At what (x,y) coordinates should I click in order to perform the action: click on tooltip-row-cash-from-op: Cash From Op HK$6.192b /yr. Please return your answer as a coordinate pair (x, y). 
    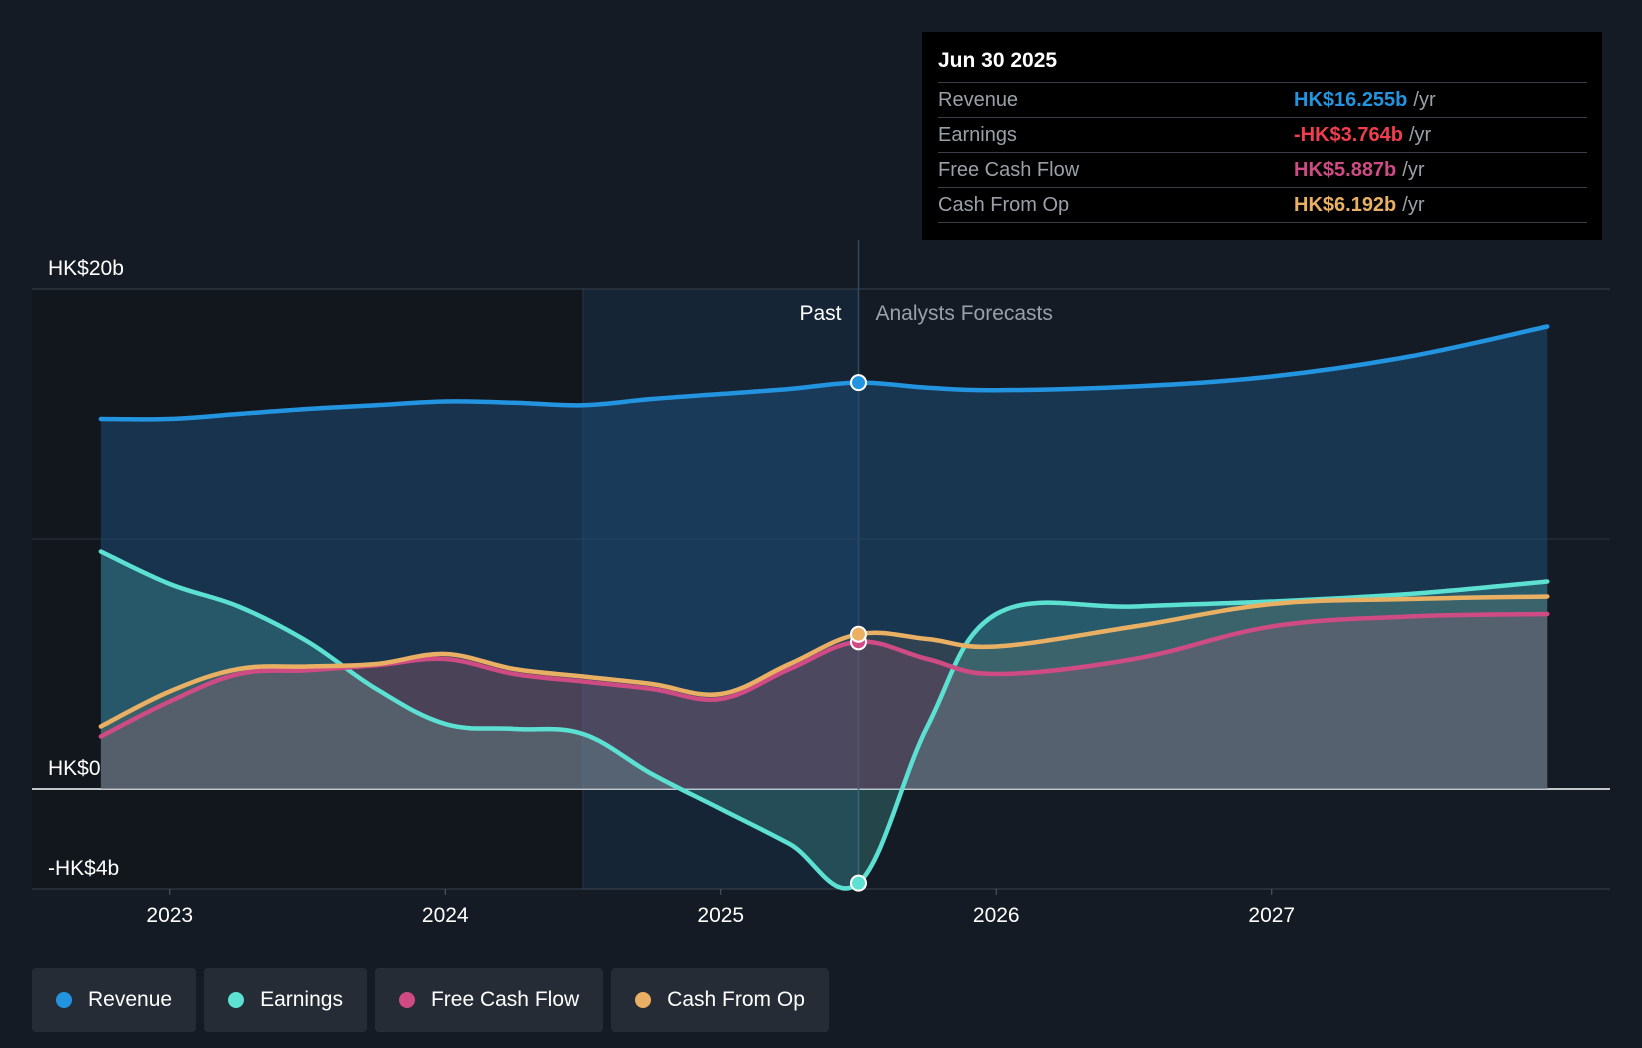
    Looking at the image, I should click on (1262, 205).